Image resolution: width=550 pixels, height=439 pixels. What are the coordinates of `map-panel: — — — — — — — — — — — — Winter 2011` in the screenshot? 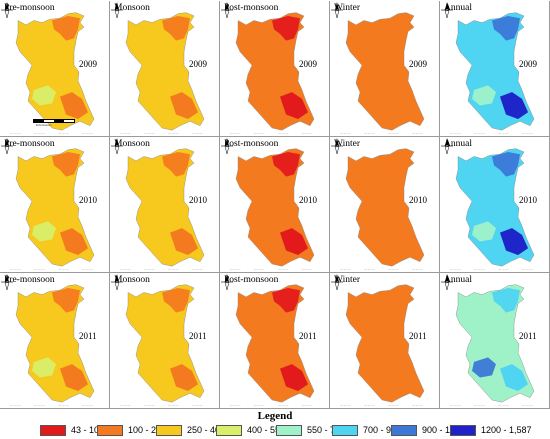 It's located at (385, 341).